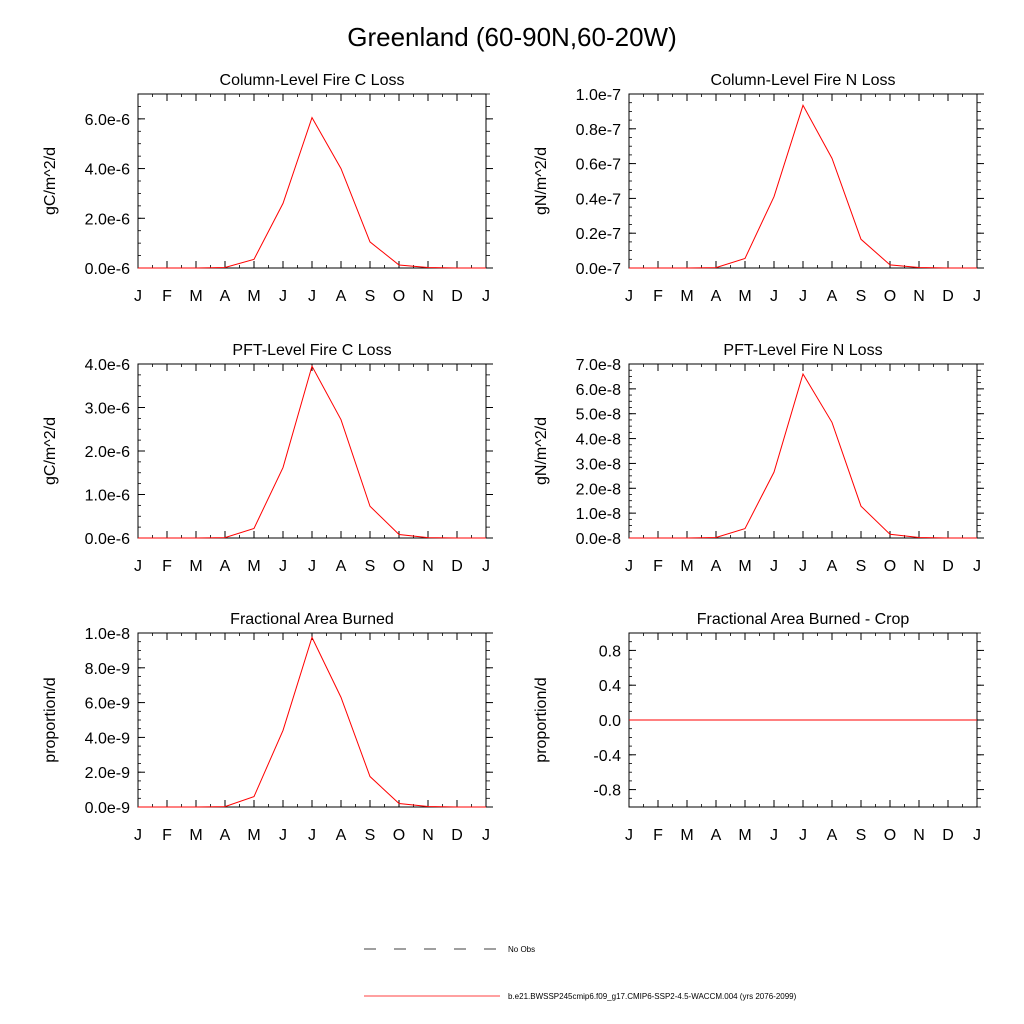 The image size is (1024, 1024). What do you see at coordinates (107, 170) in the screenshot?
I see `y-tick-label: 4.0e-6` at bounding box center [107, 170].